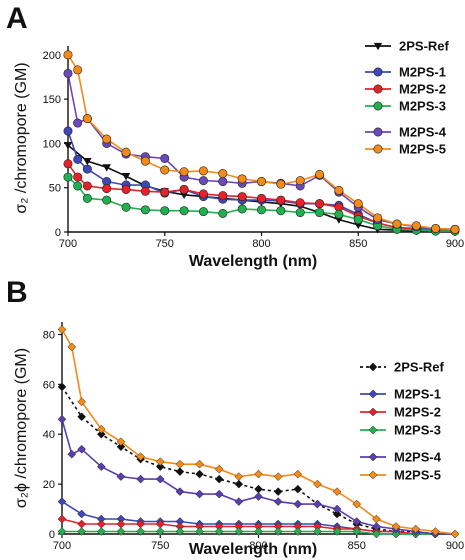 The width and height of the screenshot is (465, 560). Describe the element at coordinates (52, 56) in the screenshot. I see `y-tick-label: 200` at that location.